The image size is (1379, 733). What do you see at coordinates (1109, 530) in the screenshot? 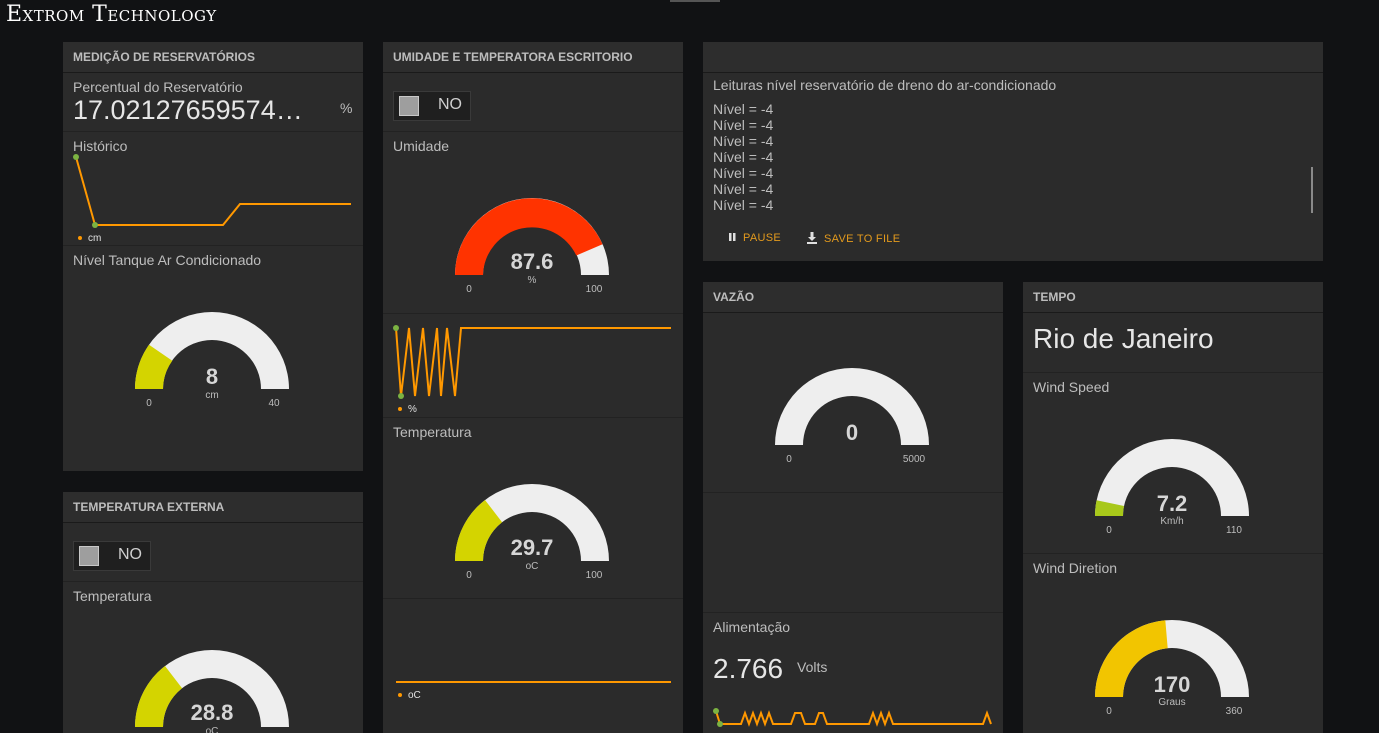
I see `wind-speed-gauge-min: 0` at bounding box center [1109, 530].